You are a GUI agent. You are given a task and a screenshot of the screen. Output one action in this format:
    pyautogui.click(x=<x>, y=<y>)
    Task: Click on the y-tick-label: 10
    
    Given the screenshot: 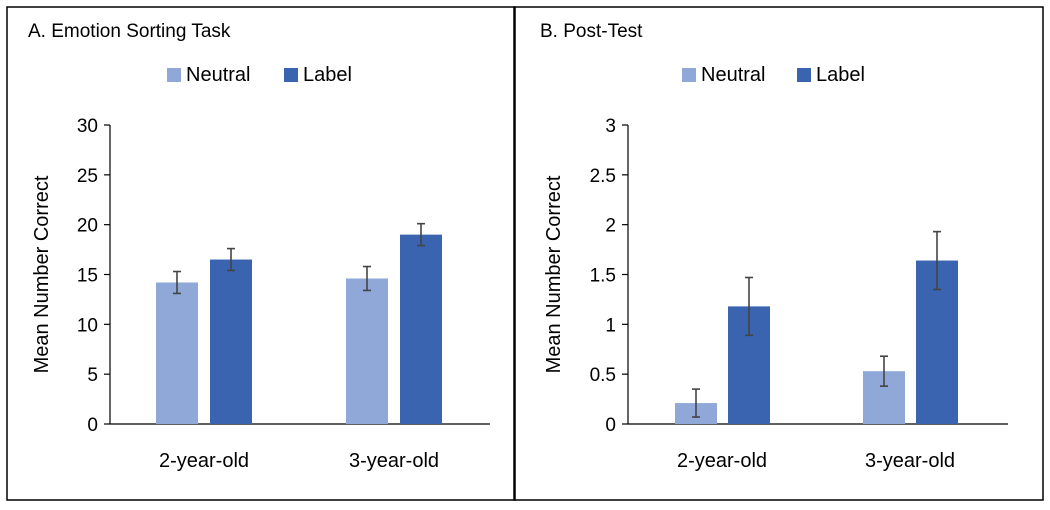 What is the action you would take?
    pyautogui.click(x=87, y=325)
    